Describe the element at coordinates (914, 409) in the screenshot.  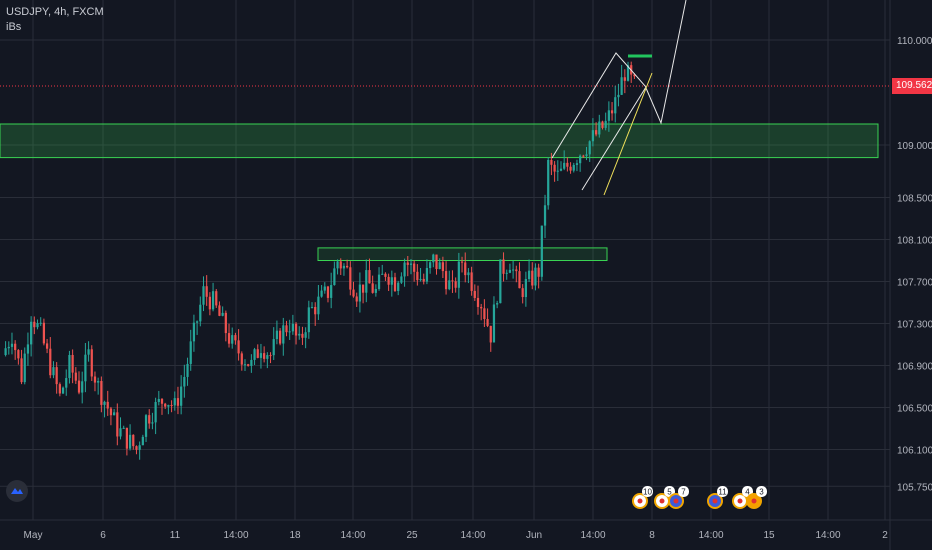
I see `y-tick-label: 106.500` at that location.